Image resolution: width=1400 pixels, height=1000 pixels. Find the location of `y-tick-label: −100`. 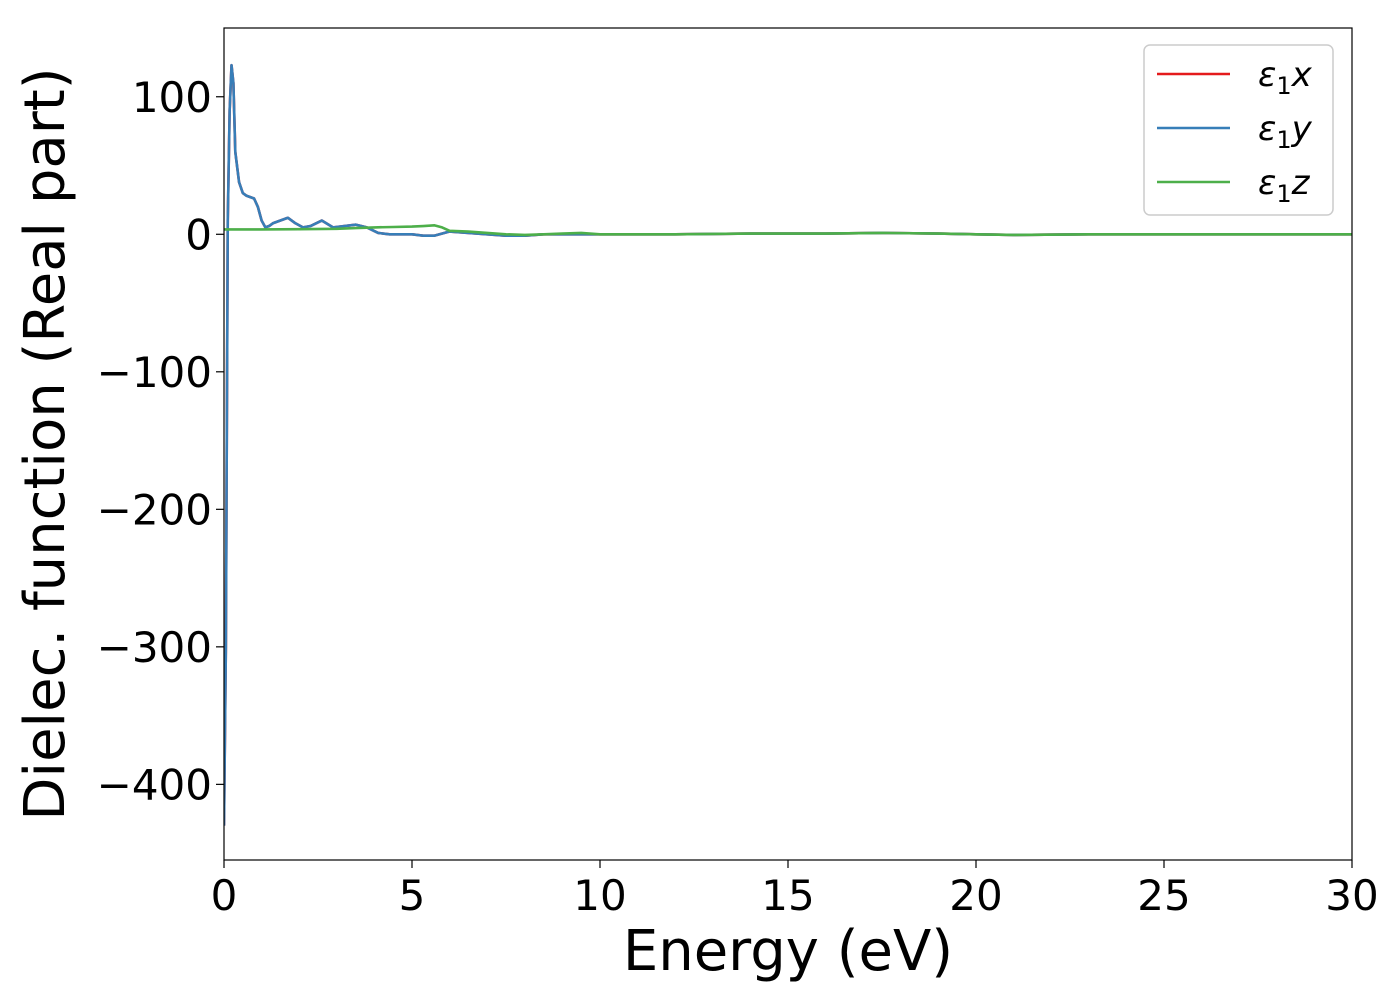

y-tick-label: −100 is located at coordinates (154, 372).